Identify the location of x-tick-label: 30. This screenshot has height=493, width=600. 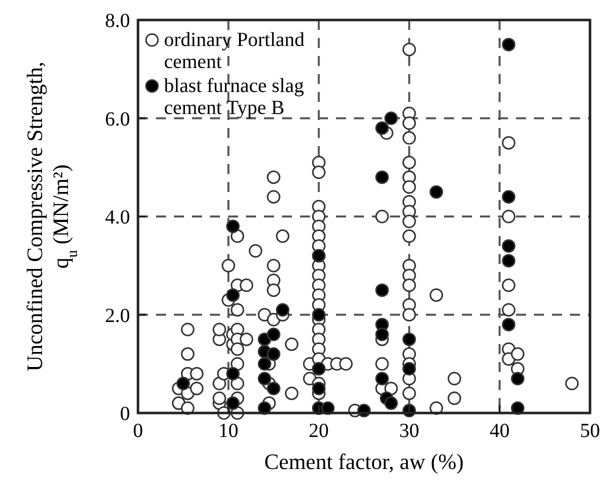
(409, 431).